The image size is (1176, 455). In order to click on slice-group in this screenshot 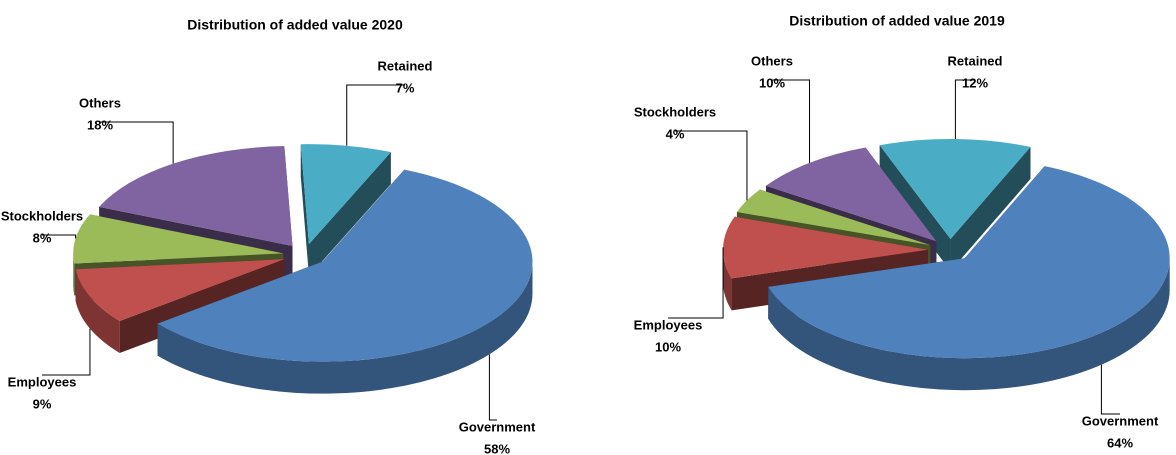, I will do `click(345, 210)`.